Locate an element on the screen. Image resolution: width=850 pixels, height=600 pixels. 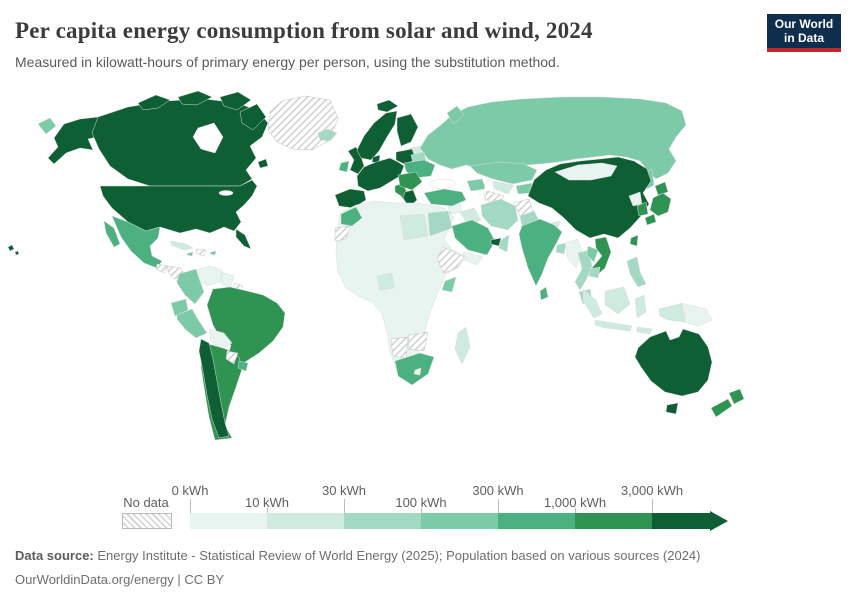
country-southeast-europe is located at coordinates (410, 181).